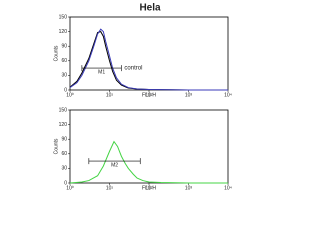 This screenshot has width=320, height=240. What do you see at coordinates (101, 72) in the screenshot?
I see `gate-label: M1` at bounding box center [101, 72].